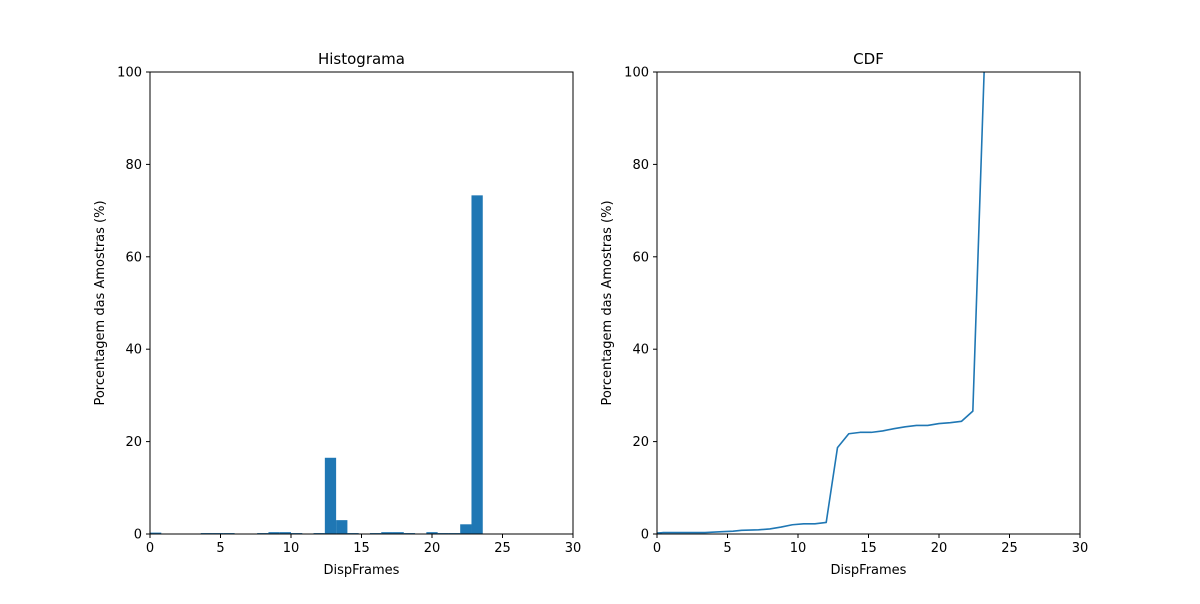 The image size is (1200, 604). What do you see at coordinates (868, 59) in the screenshot?
I see `cdf-title: CDF` at bounding box center [868, 59].